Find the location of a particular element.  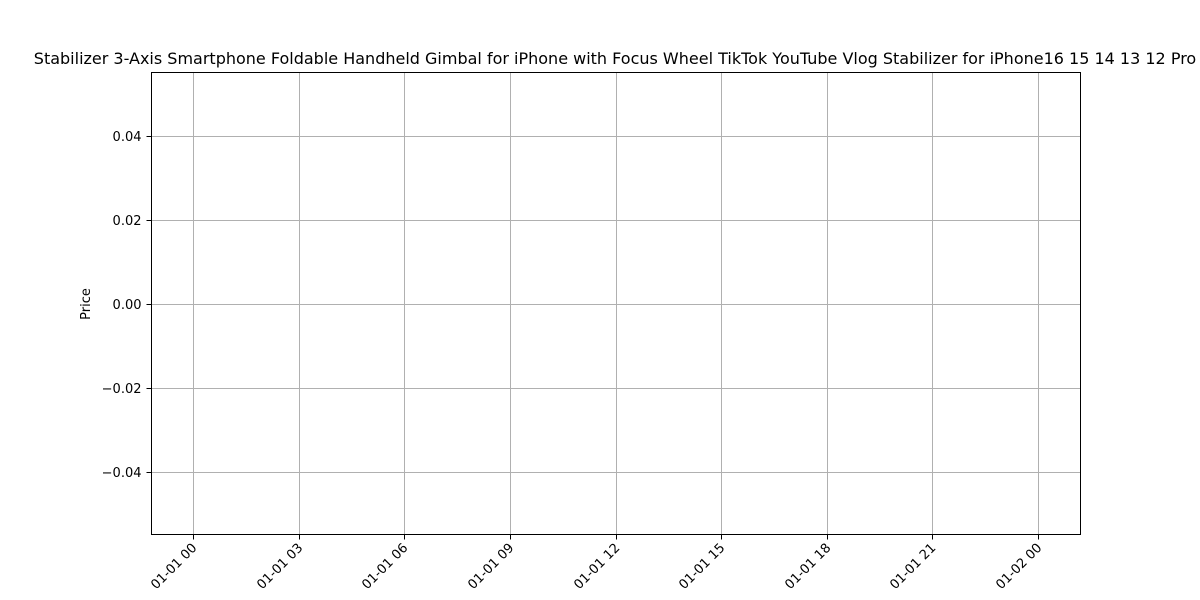

y-tick-label: 0.02 is located at coordinates (127, 221).